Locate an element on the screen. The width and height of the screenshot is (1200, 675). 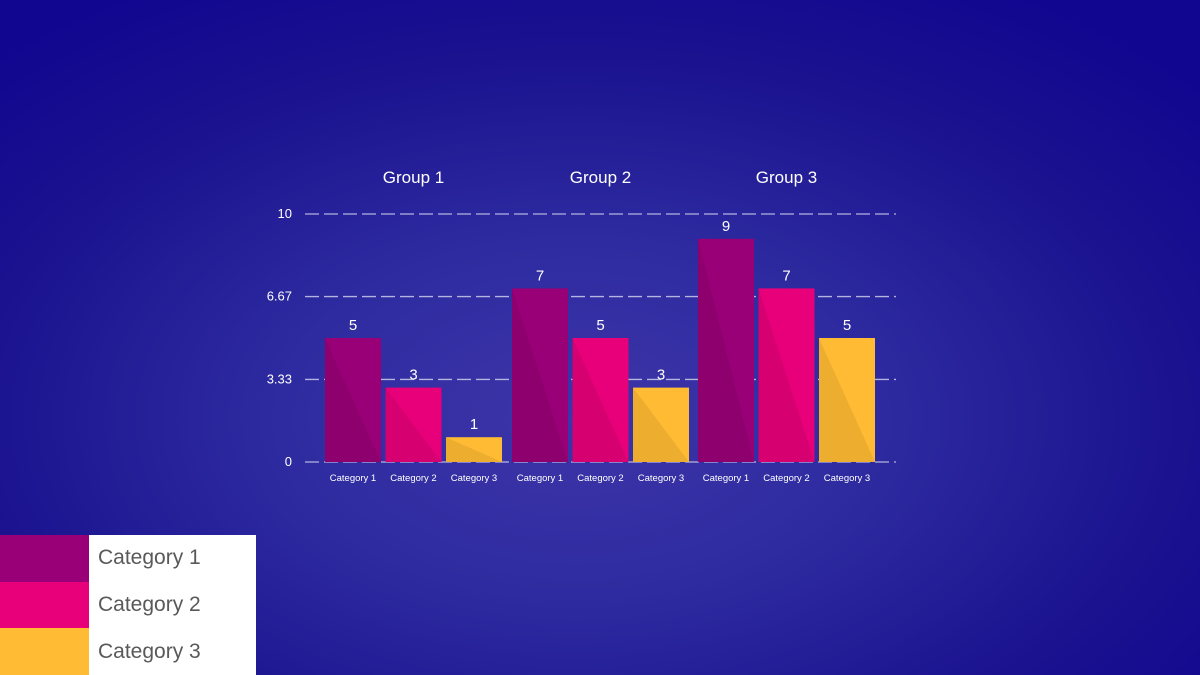
data-label: 9 is located at coordinates (726, 226).